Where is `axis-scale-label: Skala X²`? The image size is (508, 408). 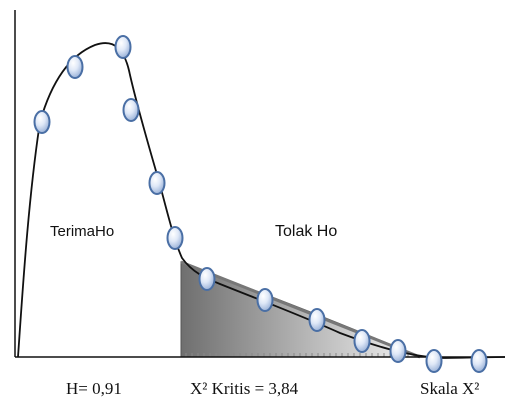
axis-scale-label: Skala X² is located at coordinates (449, 388).